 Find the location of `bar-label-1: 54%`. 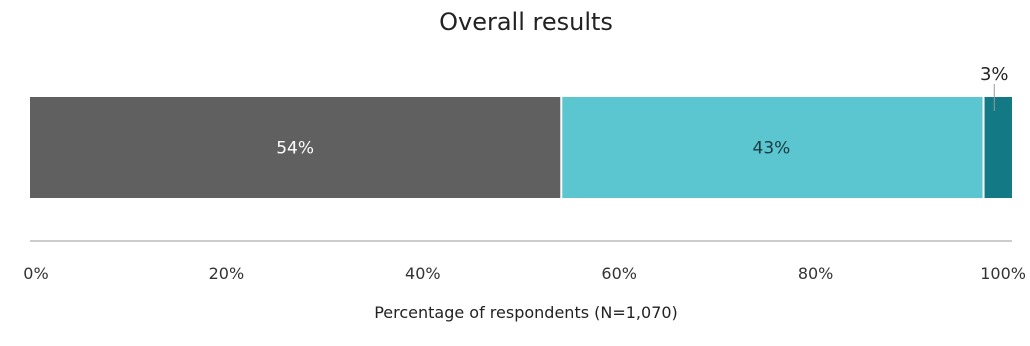

bar-label-1: 54% is located at coordinates (295, 149).